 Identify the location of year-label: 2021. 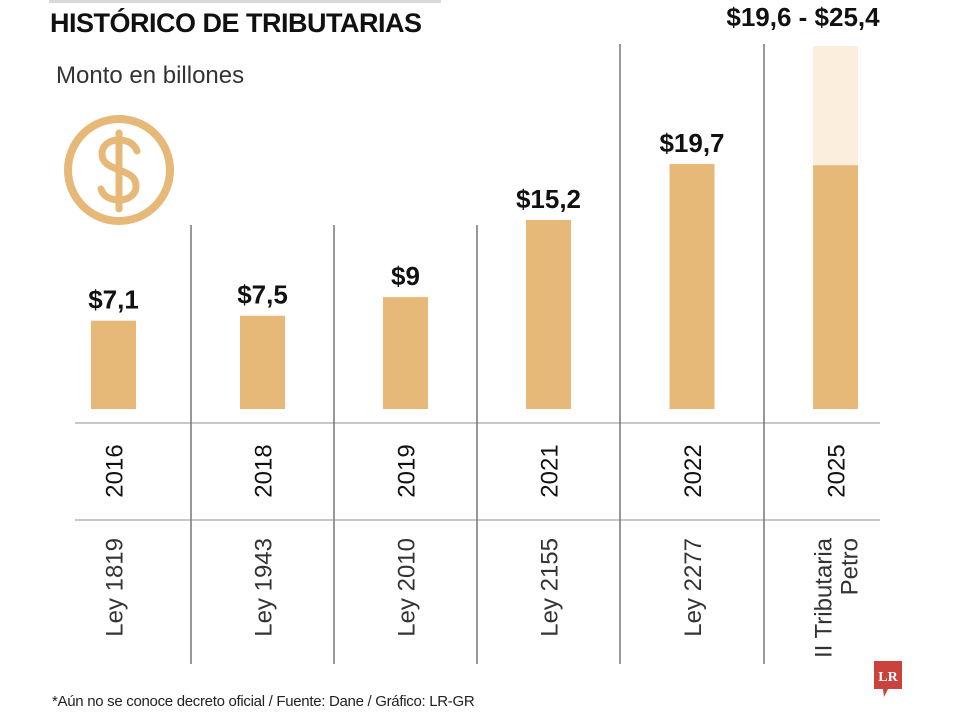
(550, 470).